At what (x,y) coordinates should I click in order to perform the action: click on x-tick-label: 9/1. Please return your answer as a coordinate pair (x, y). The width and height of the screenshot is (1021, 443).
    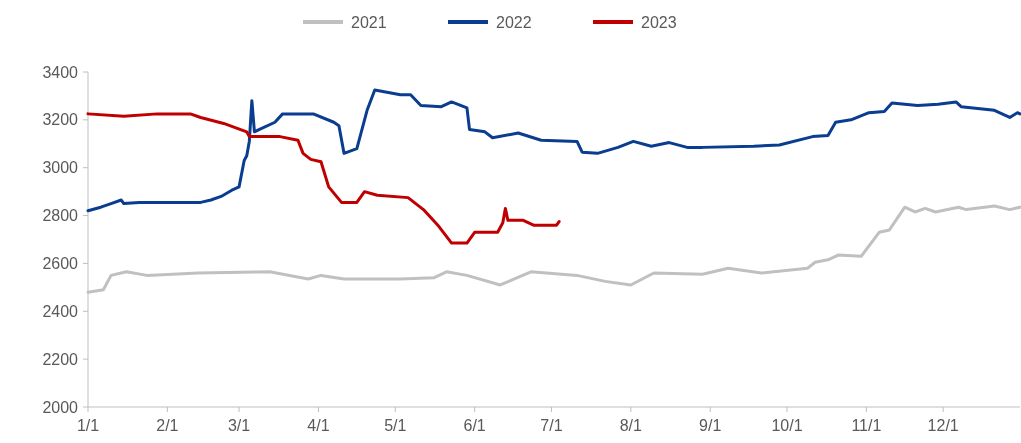
    Looking at the image, I should click on (710, 425).